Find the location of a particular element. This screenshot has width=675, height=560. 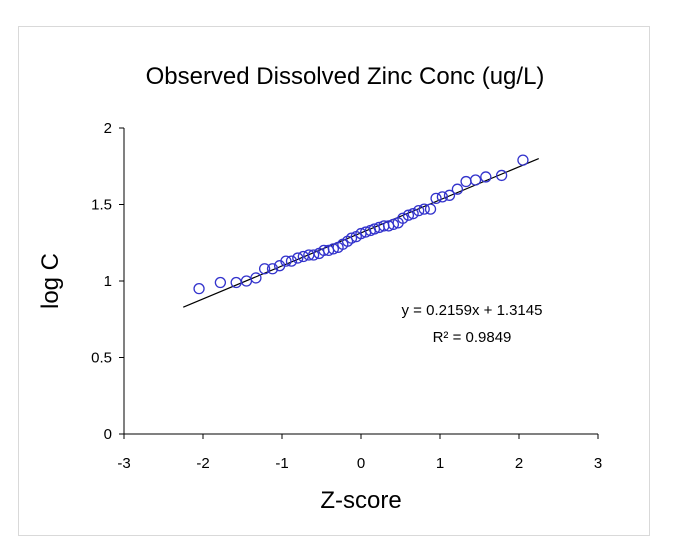

x-tick-label: 1 is located at coordinates (440, 463).